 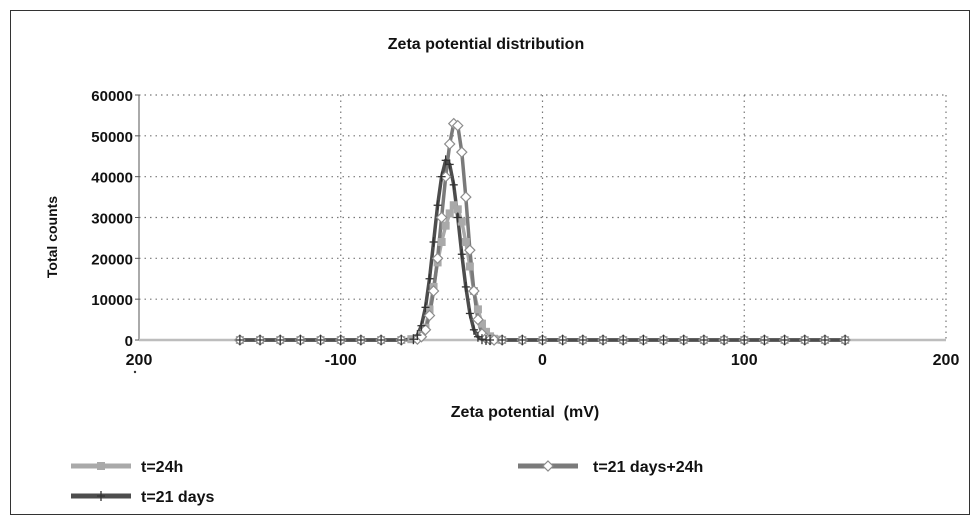 I want to click on chart-title: Zeta potential distribution, so click(x=486, y=44).